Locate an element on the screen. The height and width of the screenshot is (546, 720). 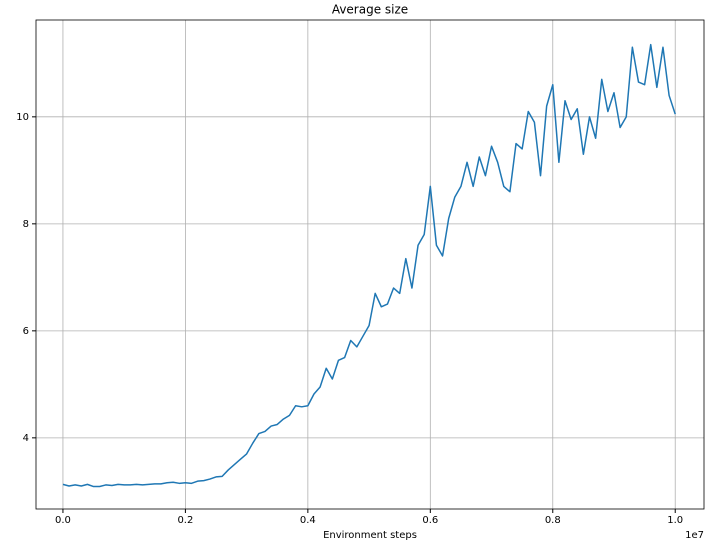
chart-title: Average size is located at coordinates (370, 10).